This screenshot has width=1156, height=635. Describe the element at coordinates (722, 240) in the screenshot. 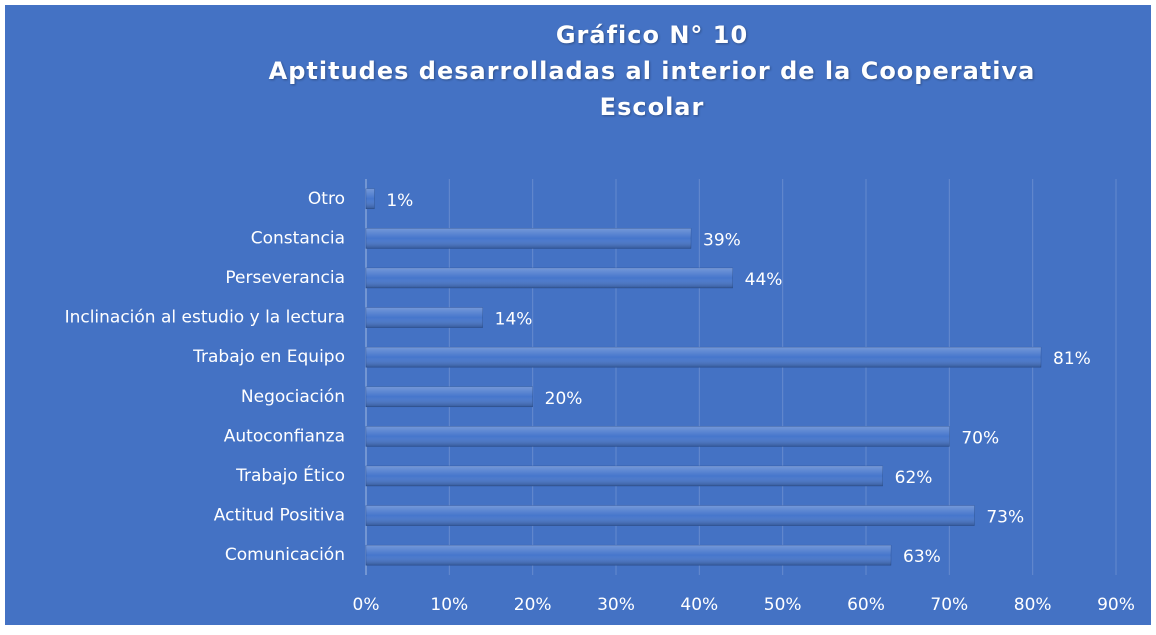

I see `value-label: 39%` at that location.